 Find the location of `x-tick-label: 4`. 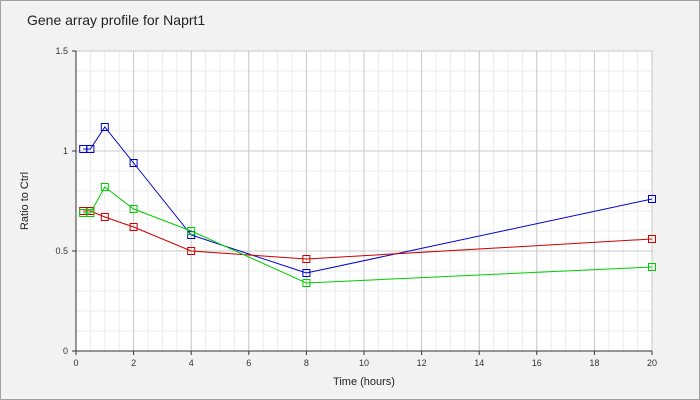

x-tick-label: 4 is located at coordinates (191, 363).